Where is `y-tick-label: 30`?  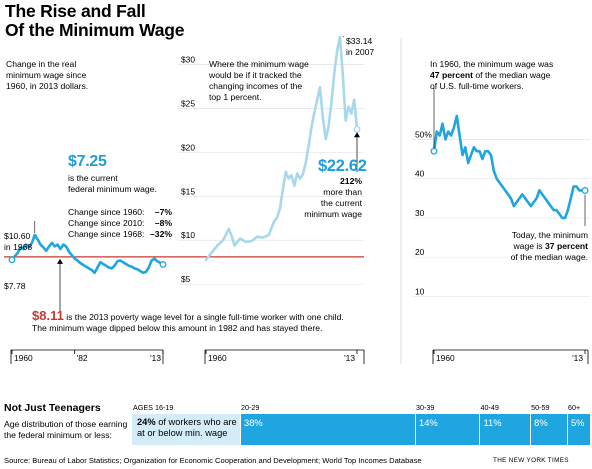
y-tick-label: 30 is located at coordinates (420, 213).